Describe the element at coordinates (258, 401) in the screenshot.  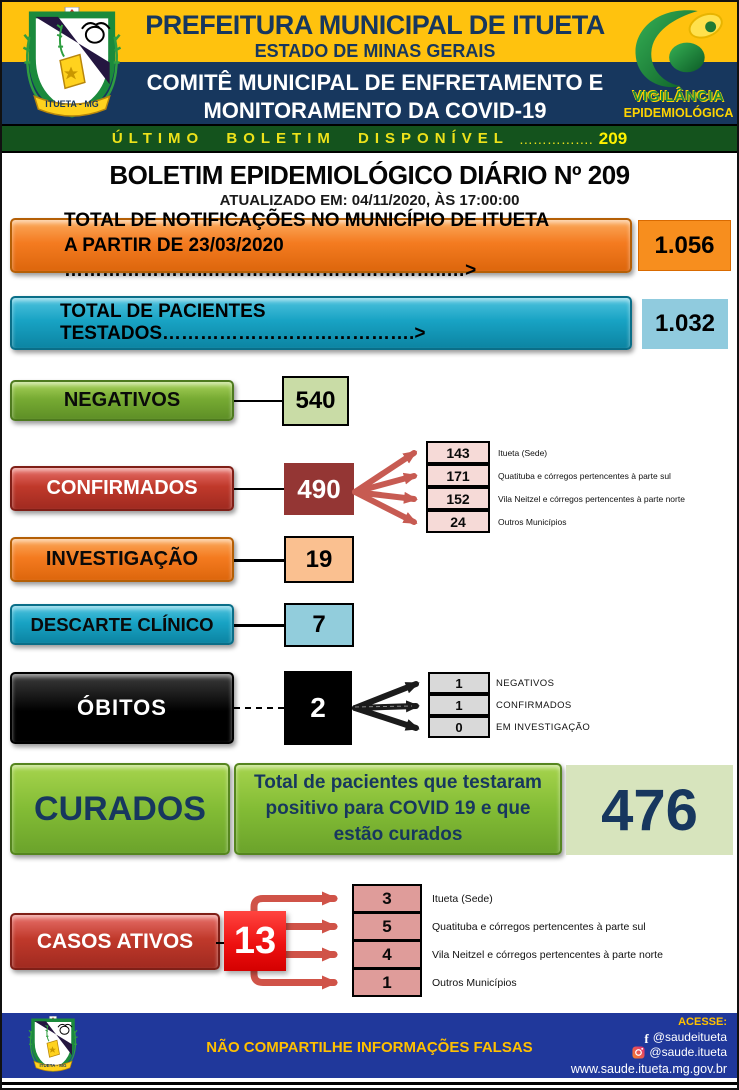
I see `negativos-connector` at that location.